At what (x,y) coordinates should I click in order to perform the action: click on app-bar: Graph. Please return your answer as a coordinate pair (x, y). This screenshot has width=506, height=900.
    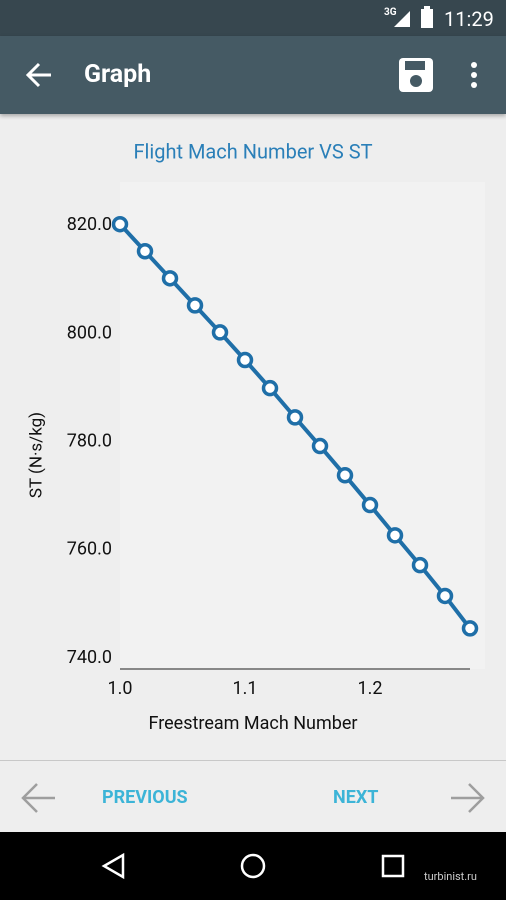
    Looking at the image, I should click on (253, 75).